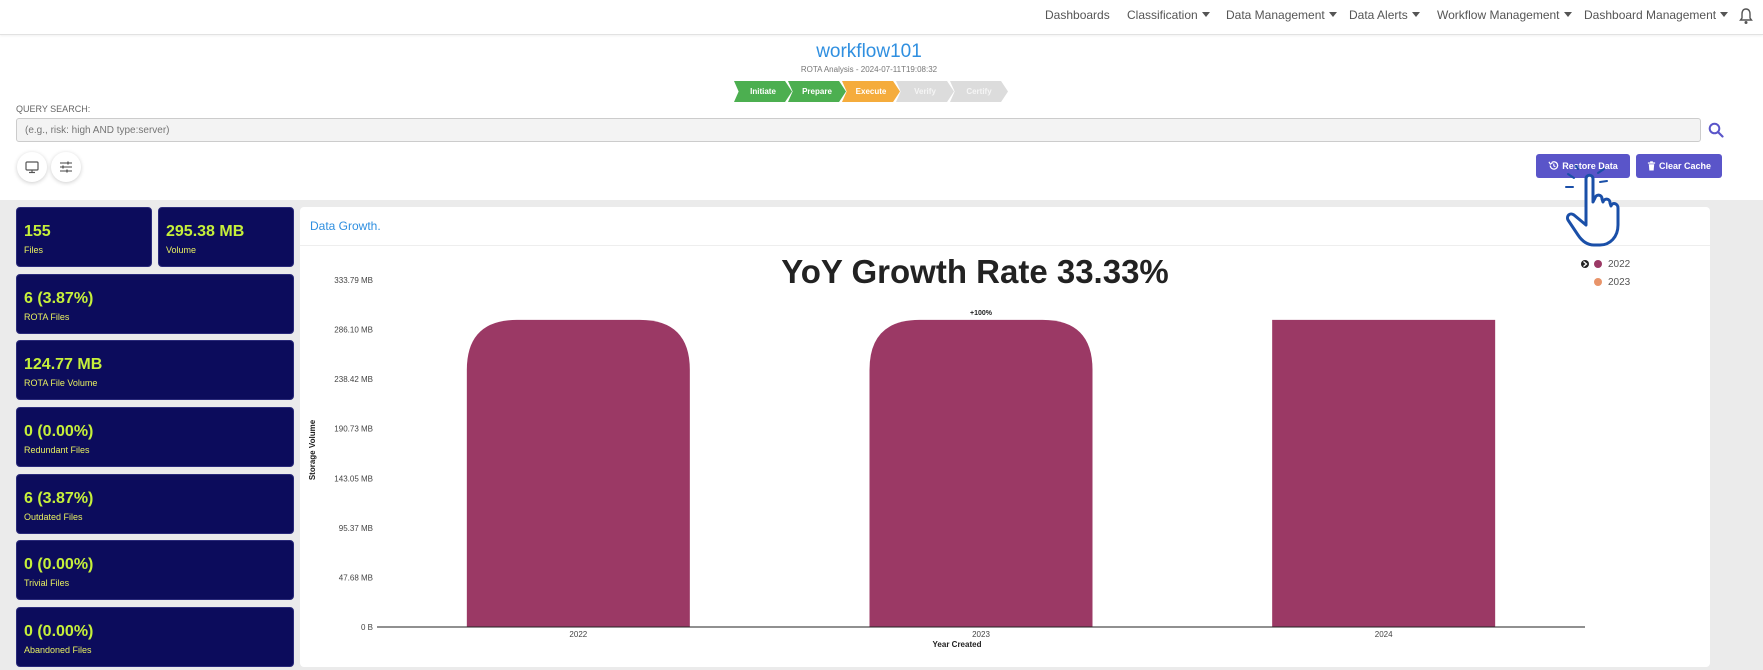 The height and width of the screenshot is (670, 1763). Describe the element at coordinates (975, 271) in the screenshot. I see `chart-title: YoY Growth Rate 33.33%` at that location.